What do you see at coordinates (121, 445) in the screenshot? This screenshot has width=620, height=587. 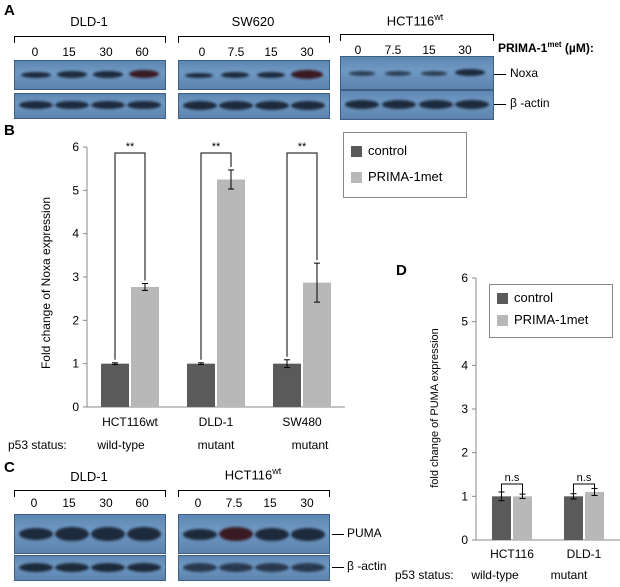 I see `p53-status-b: wild-type` at bounding box center [121, 445].